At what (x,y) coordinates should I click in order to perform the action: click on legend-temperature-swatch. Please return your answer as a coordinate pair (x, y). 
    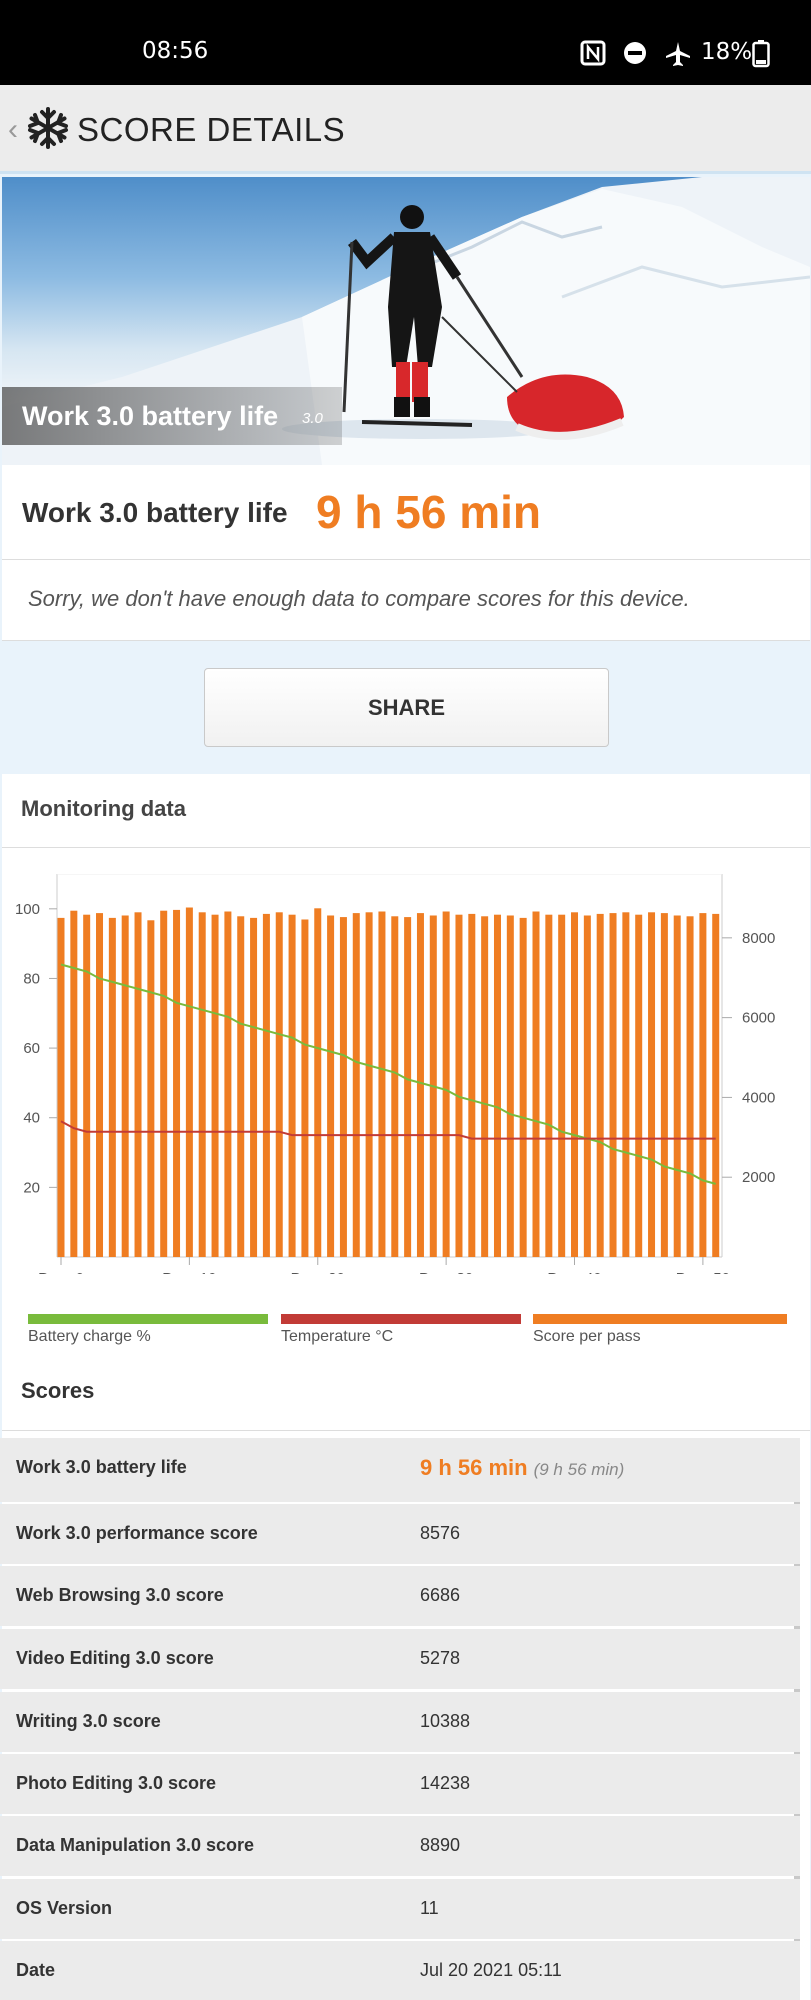
    Looking at the image, I should click on (401, 1319).